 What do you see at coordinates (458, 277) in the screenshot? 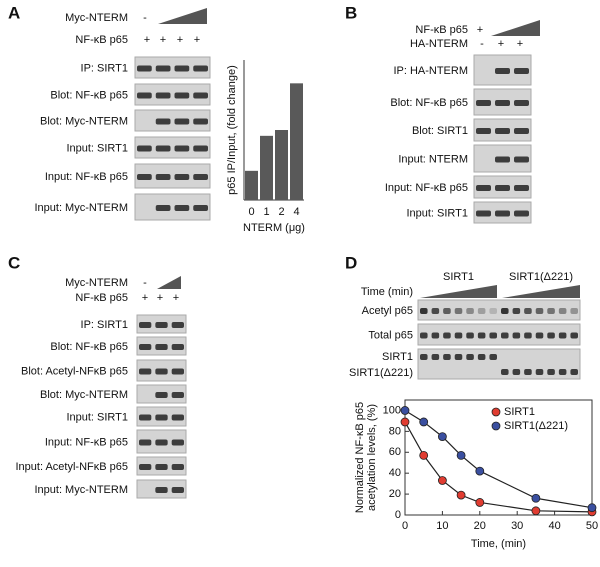
I see `group-label: SIRT1` at bounding box center [458, 277].